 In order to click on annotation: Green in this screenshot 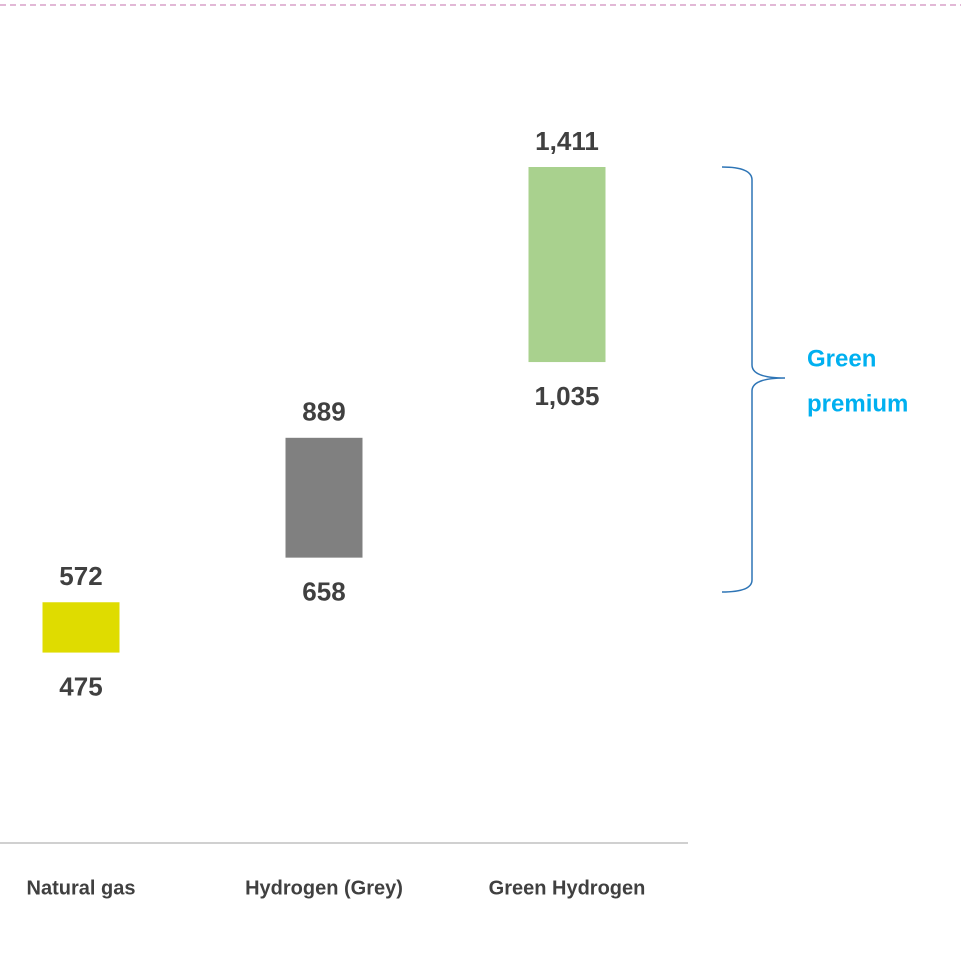, I will do `click(841, 358)`.